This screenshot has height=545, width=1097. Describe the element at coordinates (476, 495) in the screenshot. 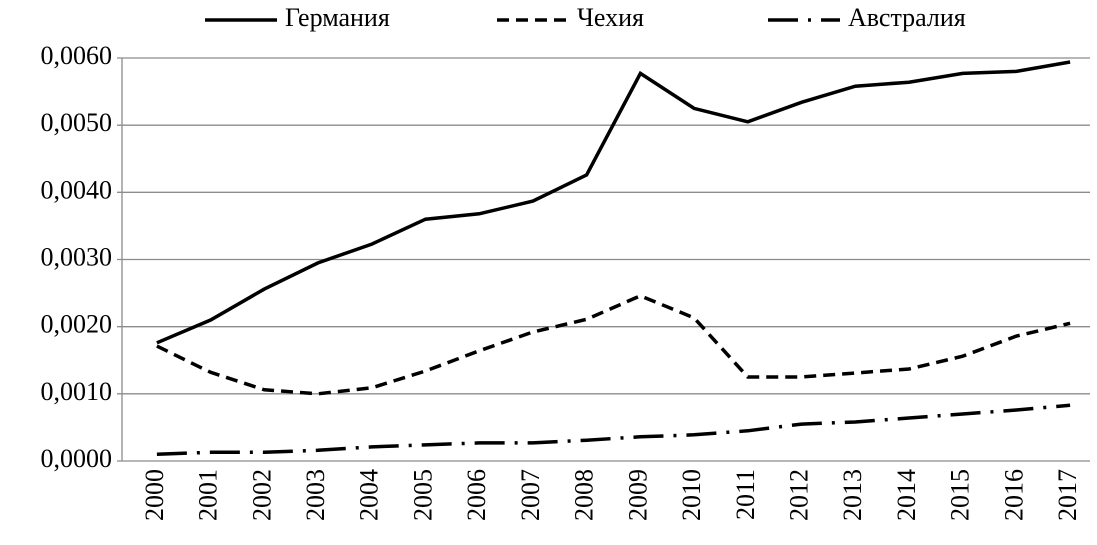

I see `x-tick-label: 2006` at that location.